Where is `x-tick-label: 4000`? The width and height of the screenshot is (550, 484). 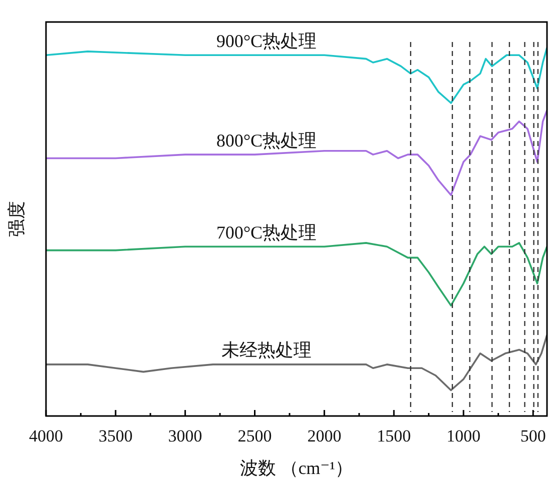
x-tick-label: 4000 is located at coordinates (46, 436).